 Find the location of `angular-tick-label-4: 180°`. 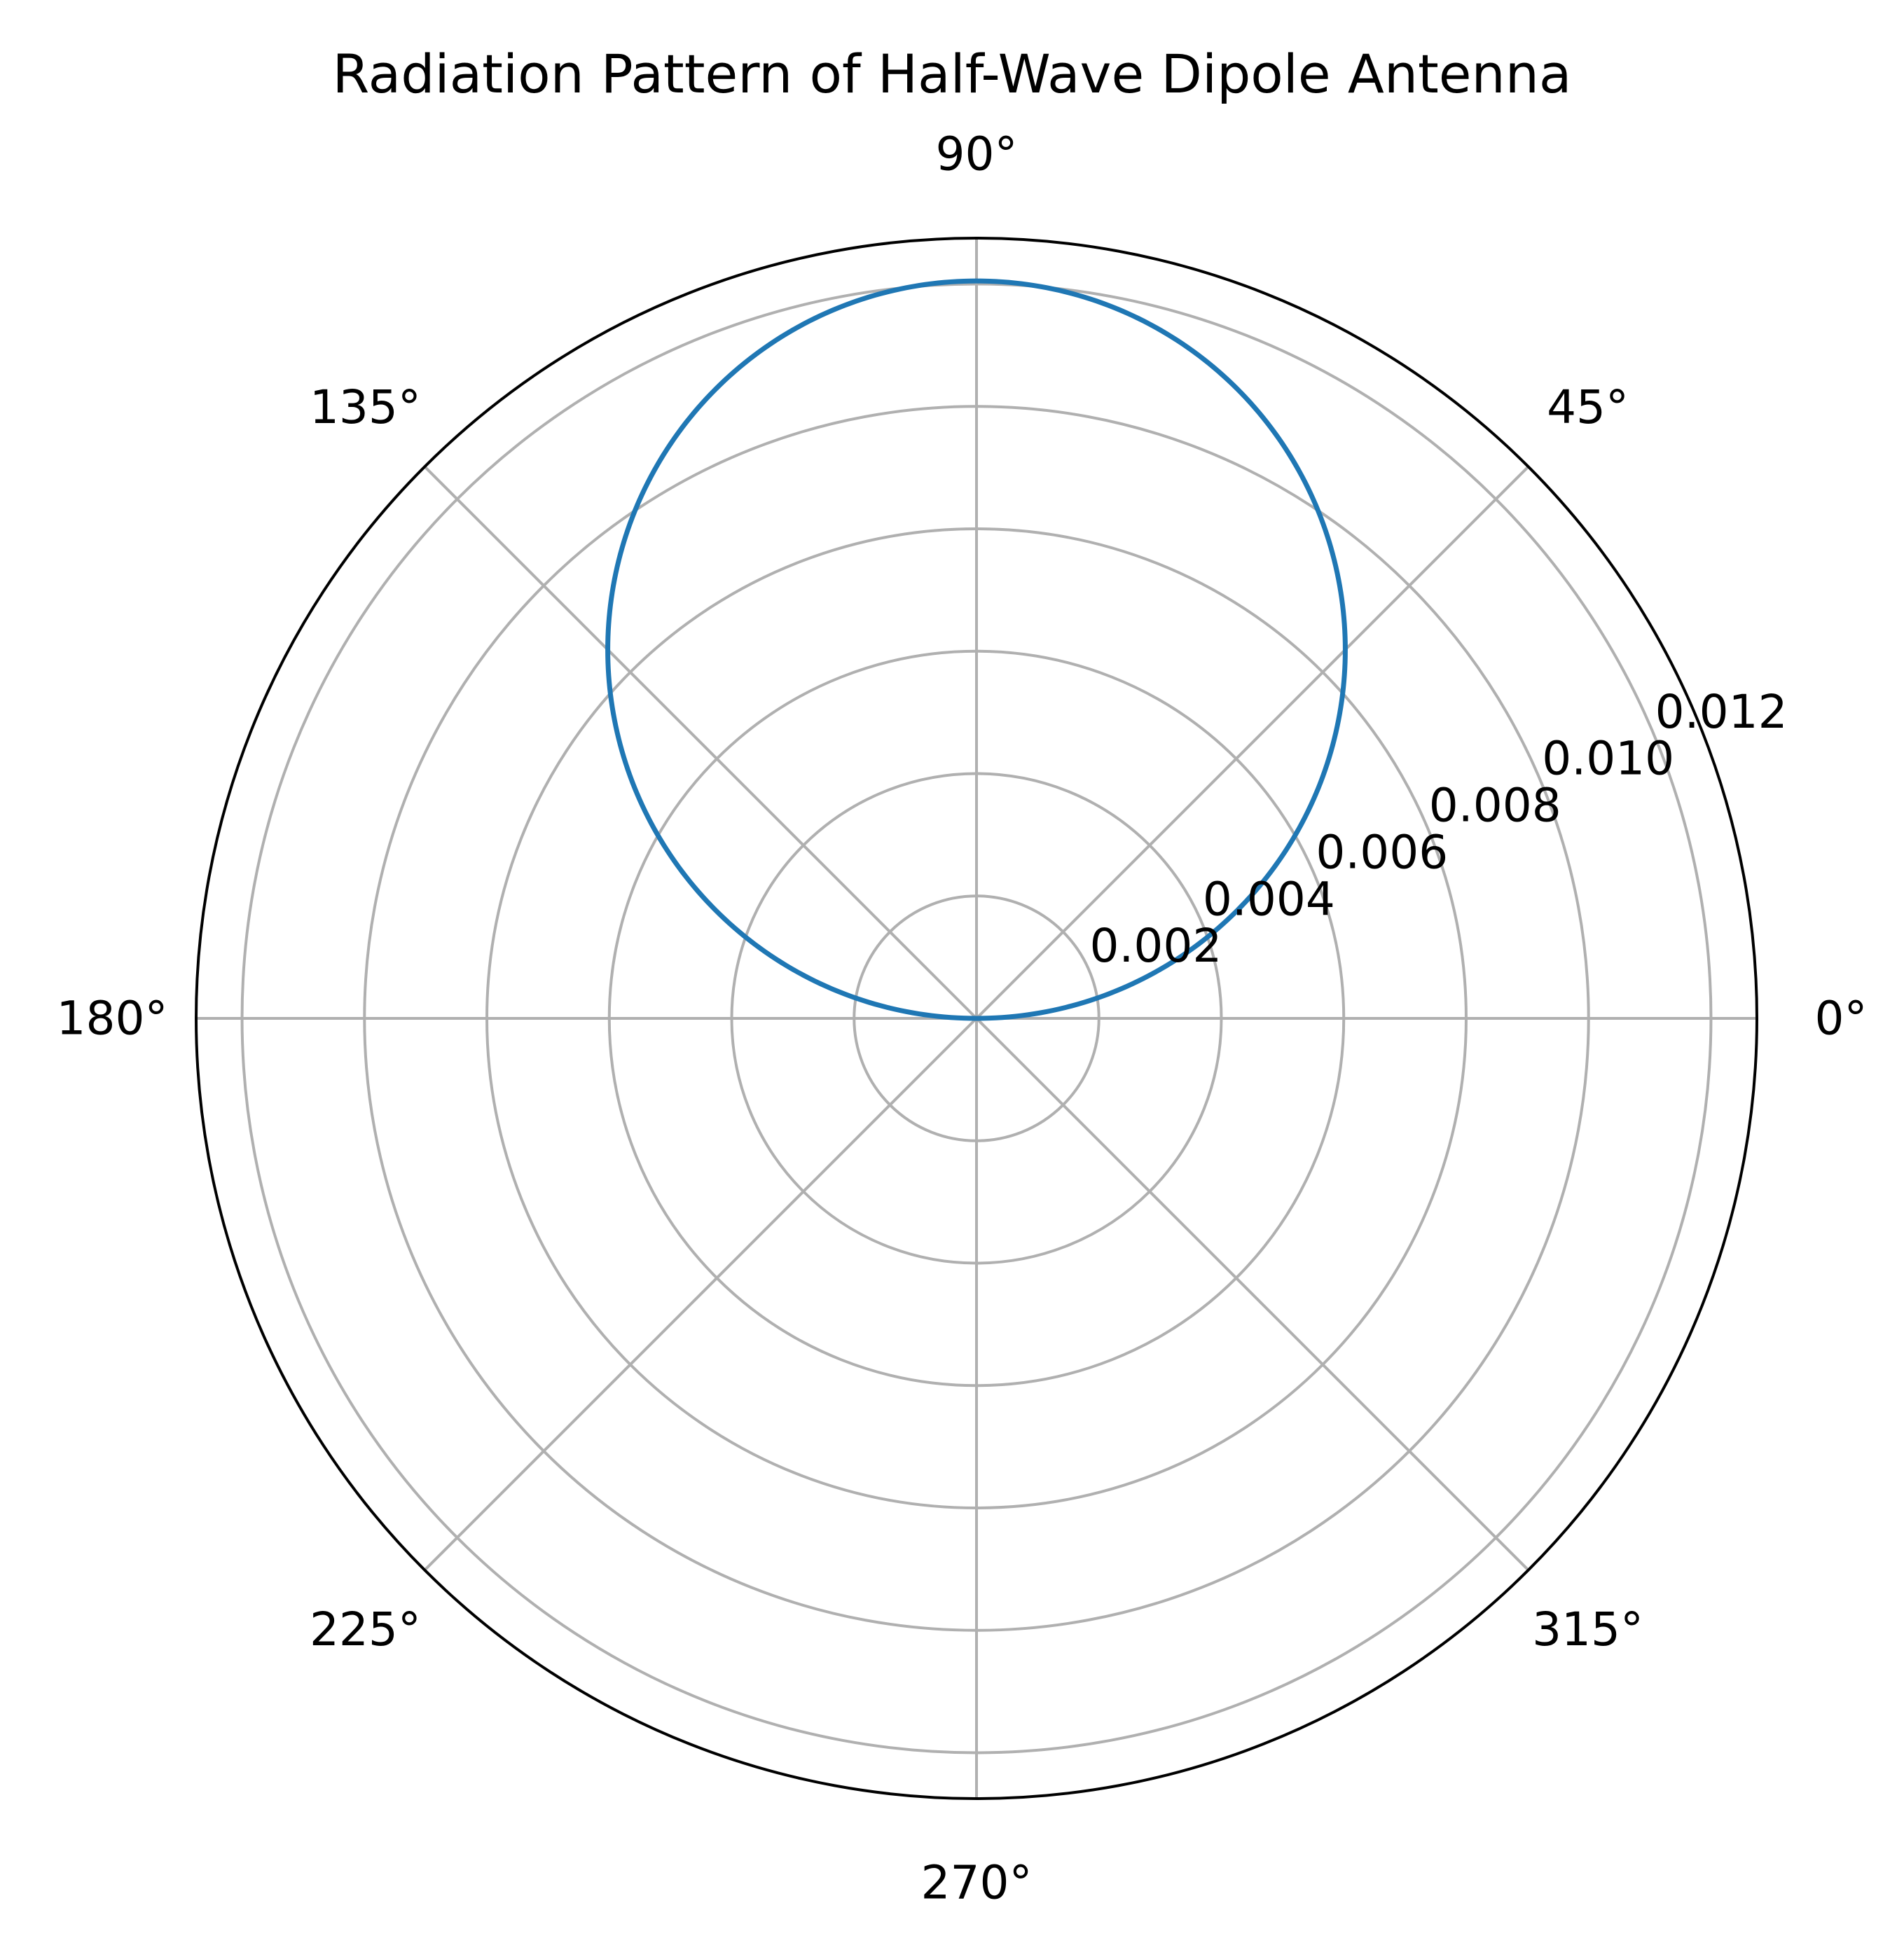

angular-tick-label-4: 180° is located at coordinates (112, 1019).